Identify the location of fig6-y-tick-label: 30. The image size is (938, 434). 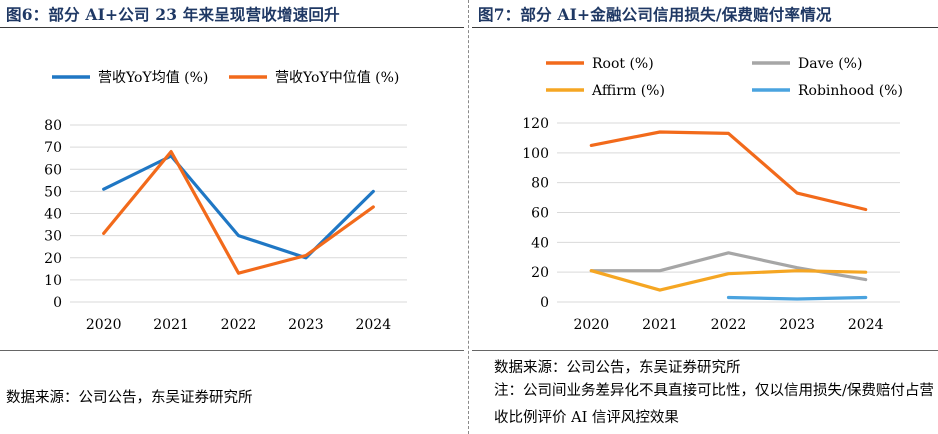
(53, 237).